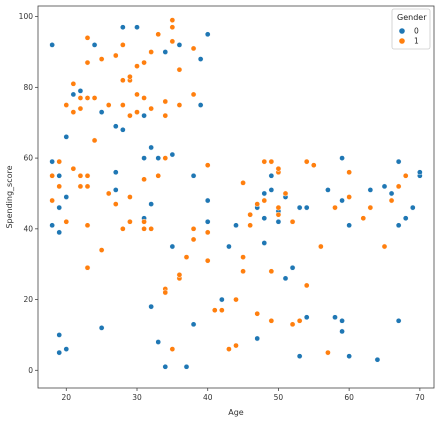  I want to click on x-tick-label: 50, so click(279, 397).